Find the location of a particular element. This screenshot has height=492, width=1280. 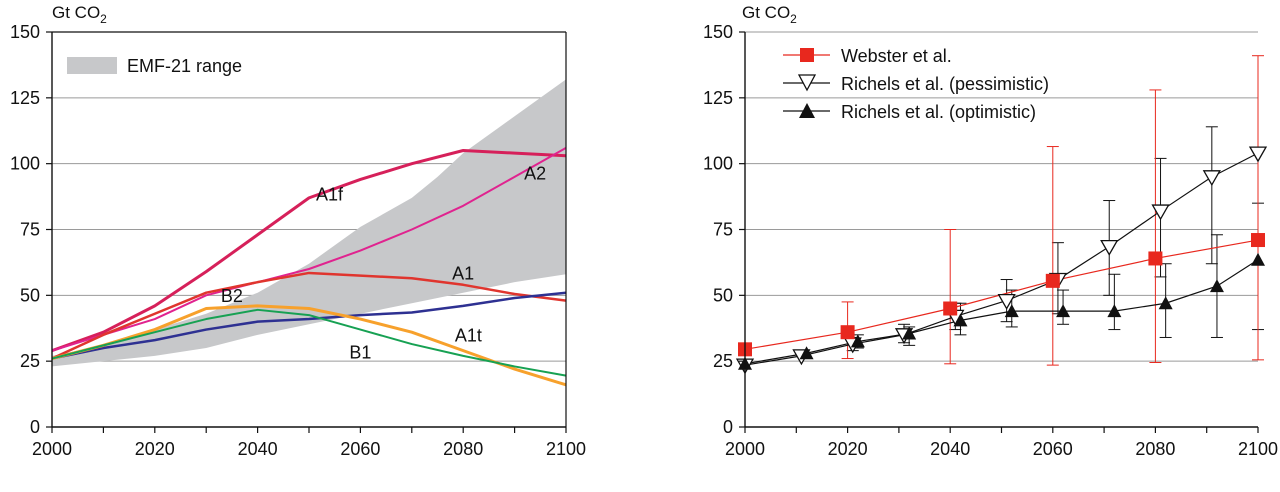

legend-item-richels-pessimistic: Richels et al. (pessimistic) is located at coordinates (916, 84).